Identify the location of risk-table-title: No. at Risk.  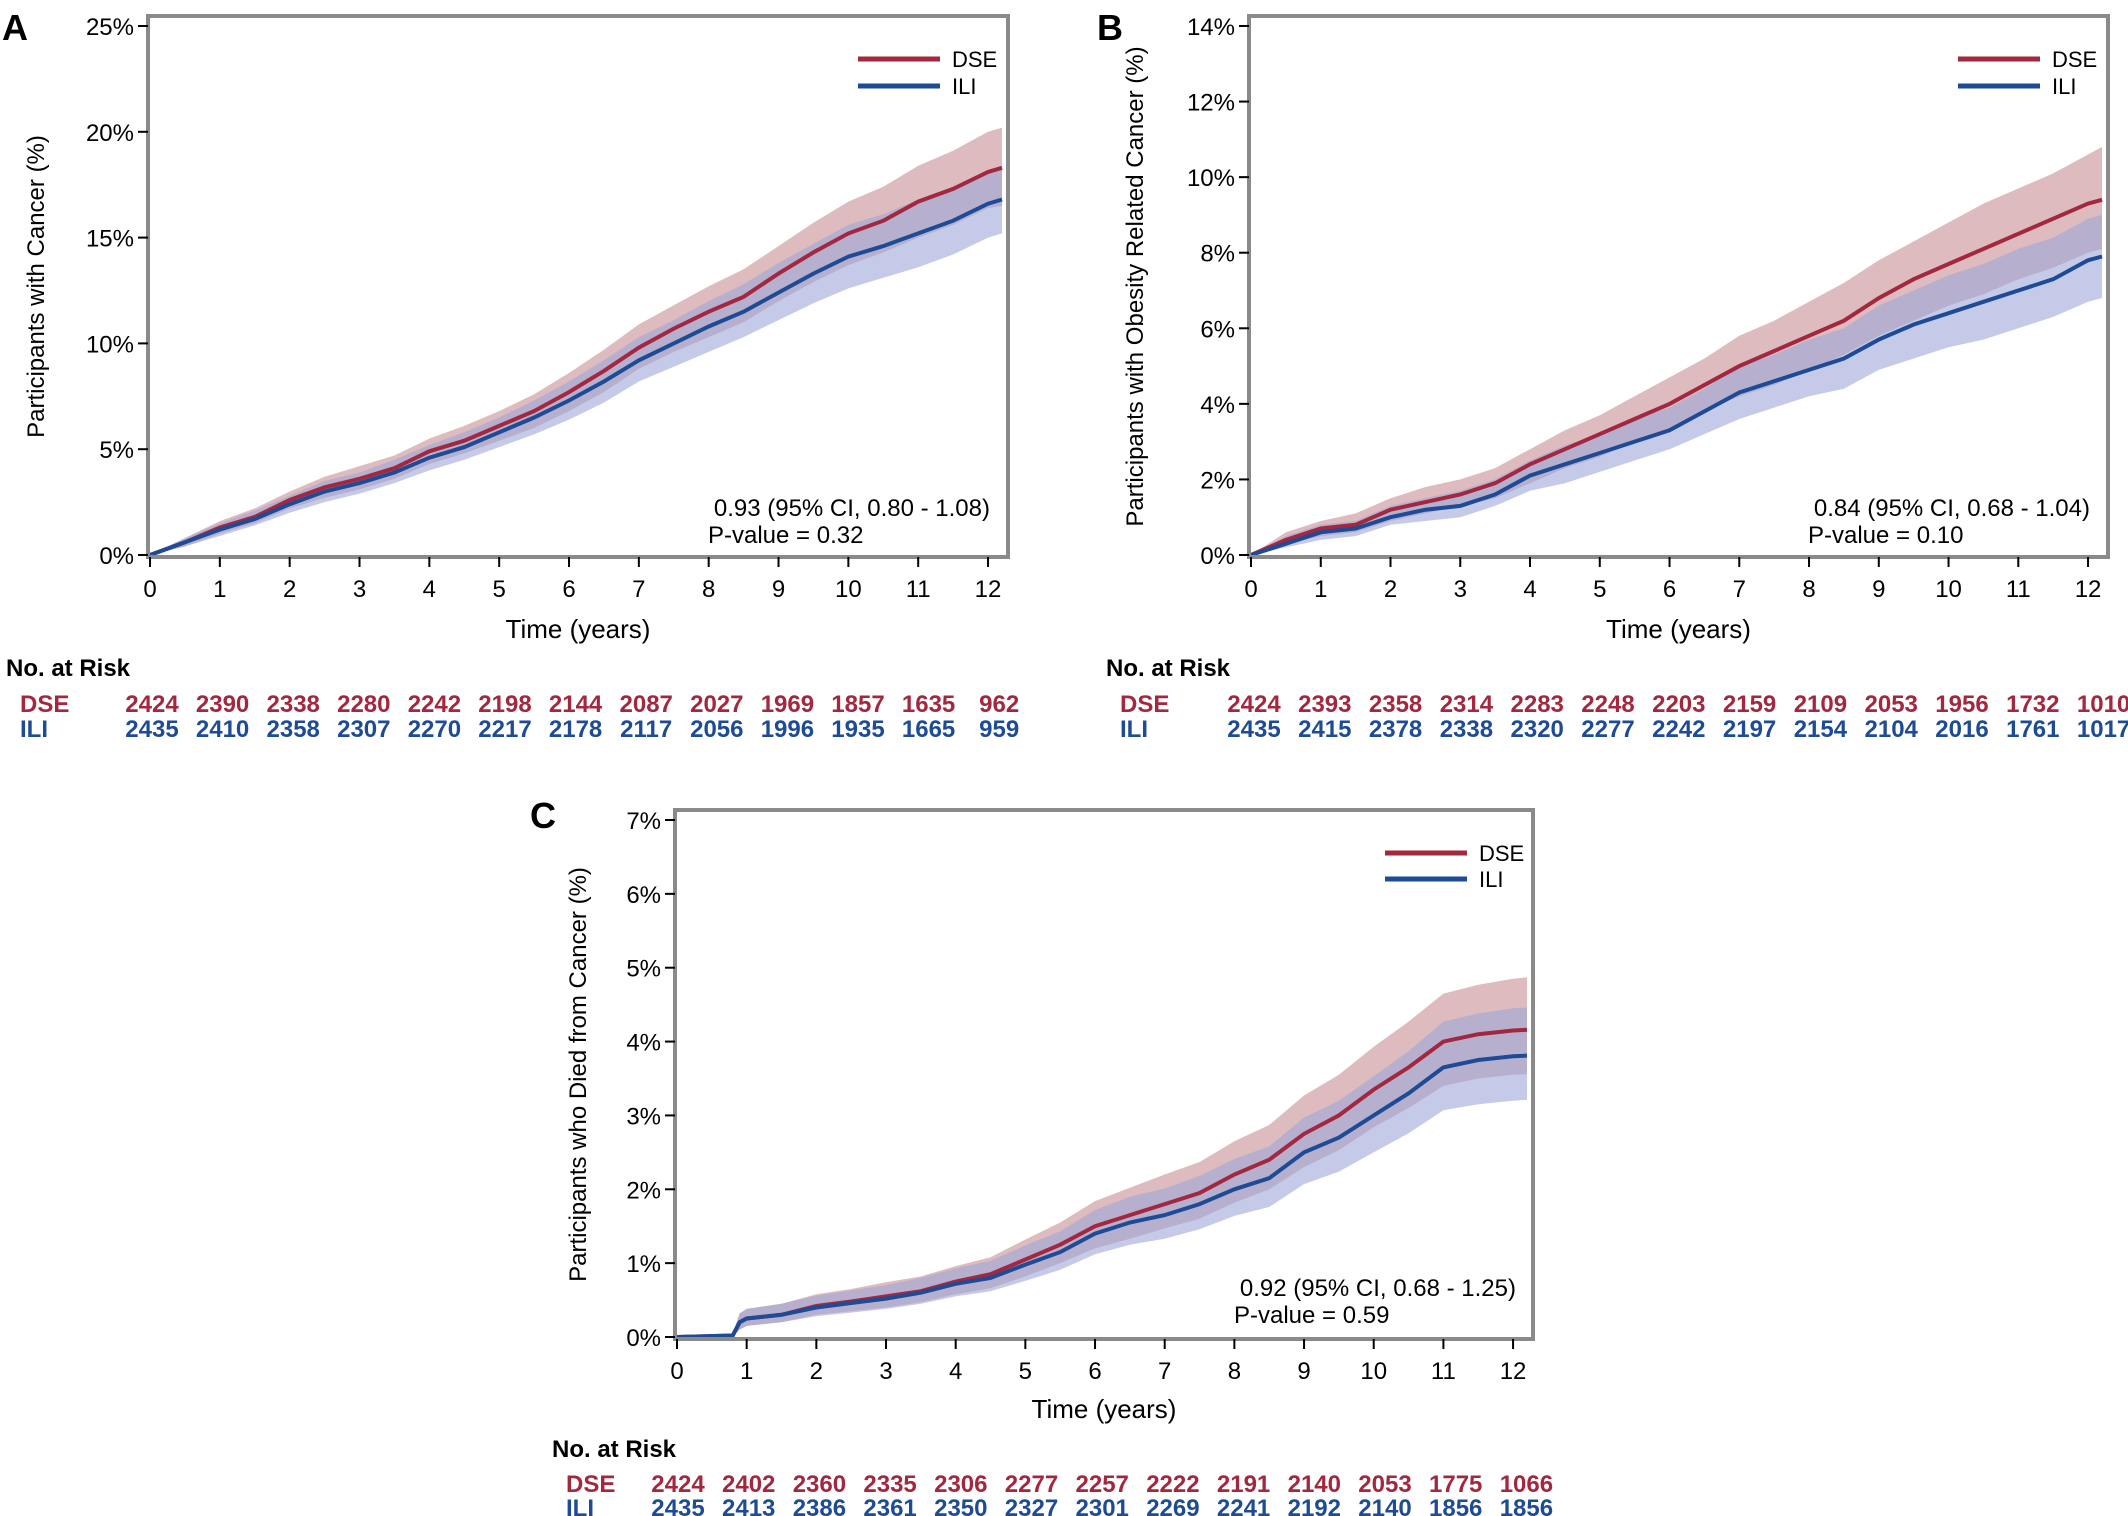
(614, 1449).